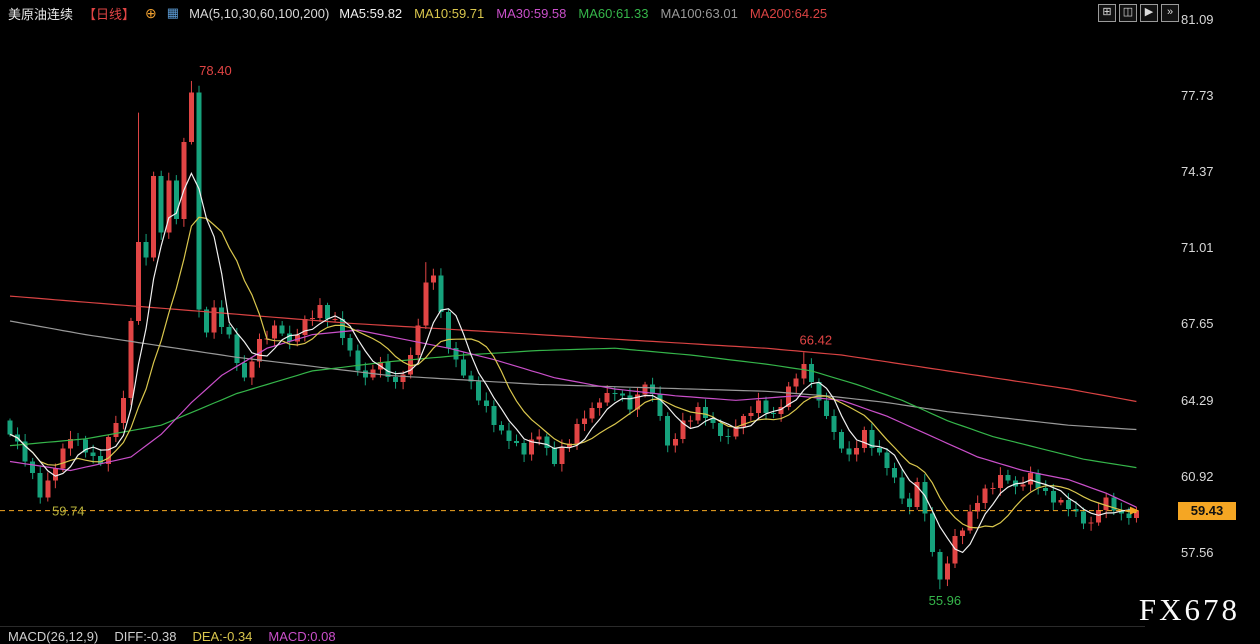 Image resolution: width=1260 pixels, height=644 pixels. I want to click on y-axis-label: 77.73, so click(1197, 96).